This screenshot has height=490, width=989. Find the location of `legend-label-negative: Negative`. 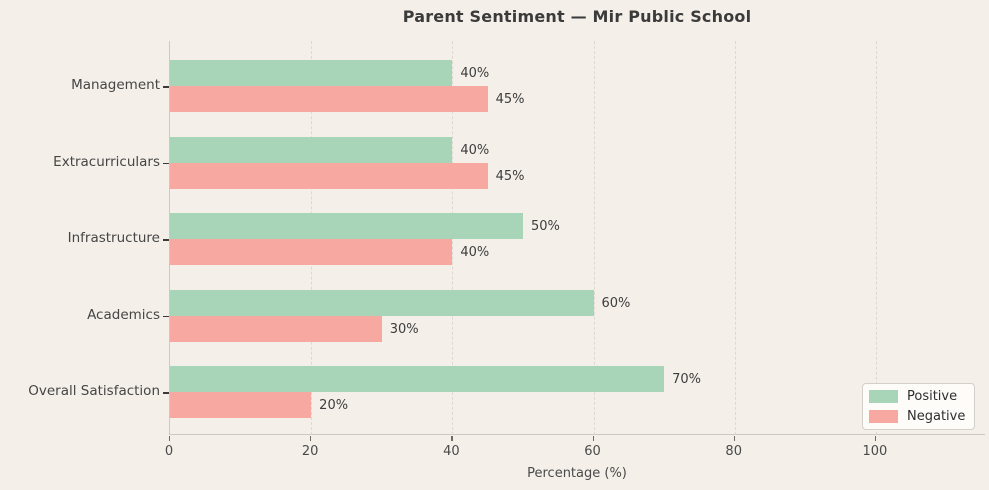

legend-label-negative: Negative is located at coordinates (936, 416).